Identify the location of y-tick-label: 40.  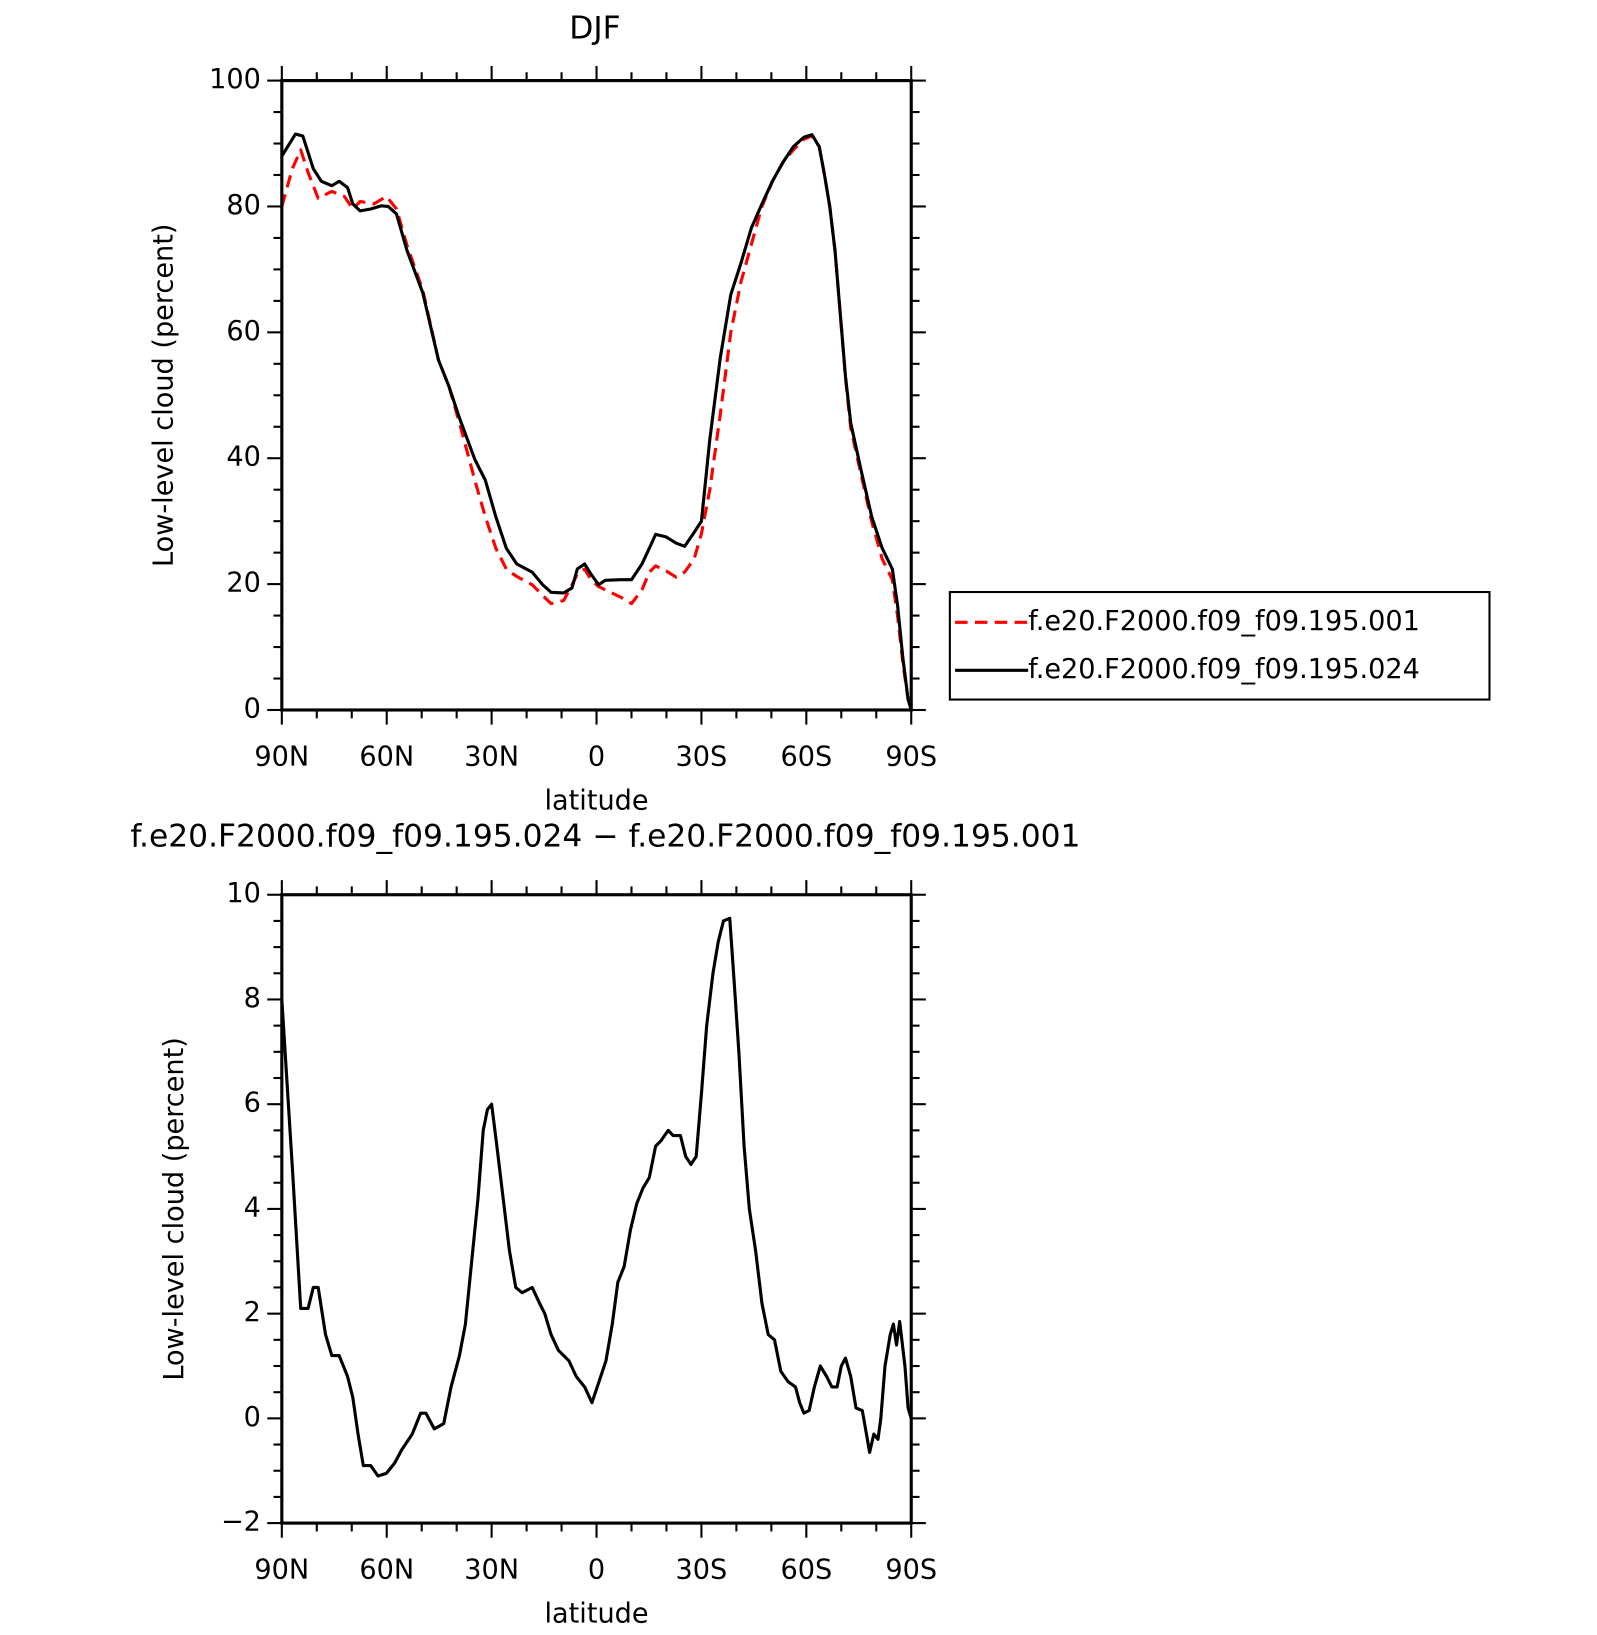
(243, 457).